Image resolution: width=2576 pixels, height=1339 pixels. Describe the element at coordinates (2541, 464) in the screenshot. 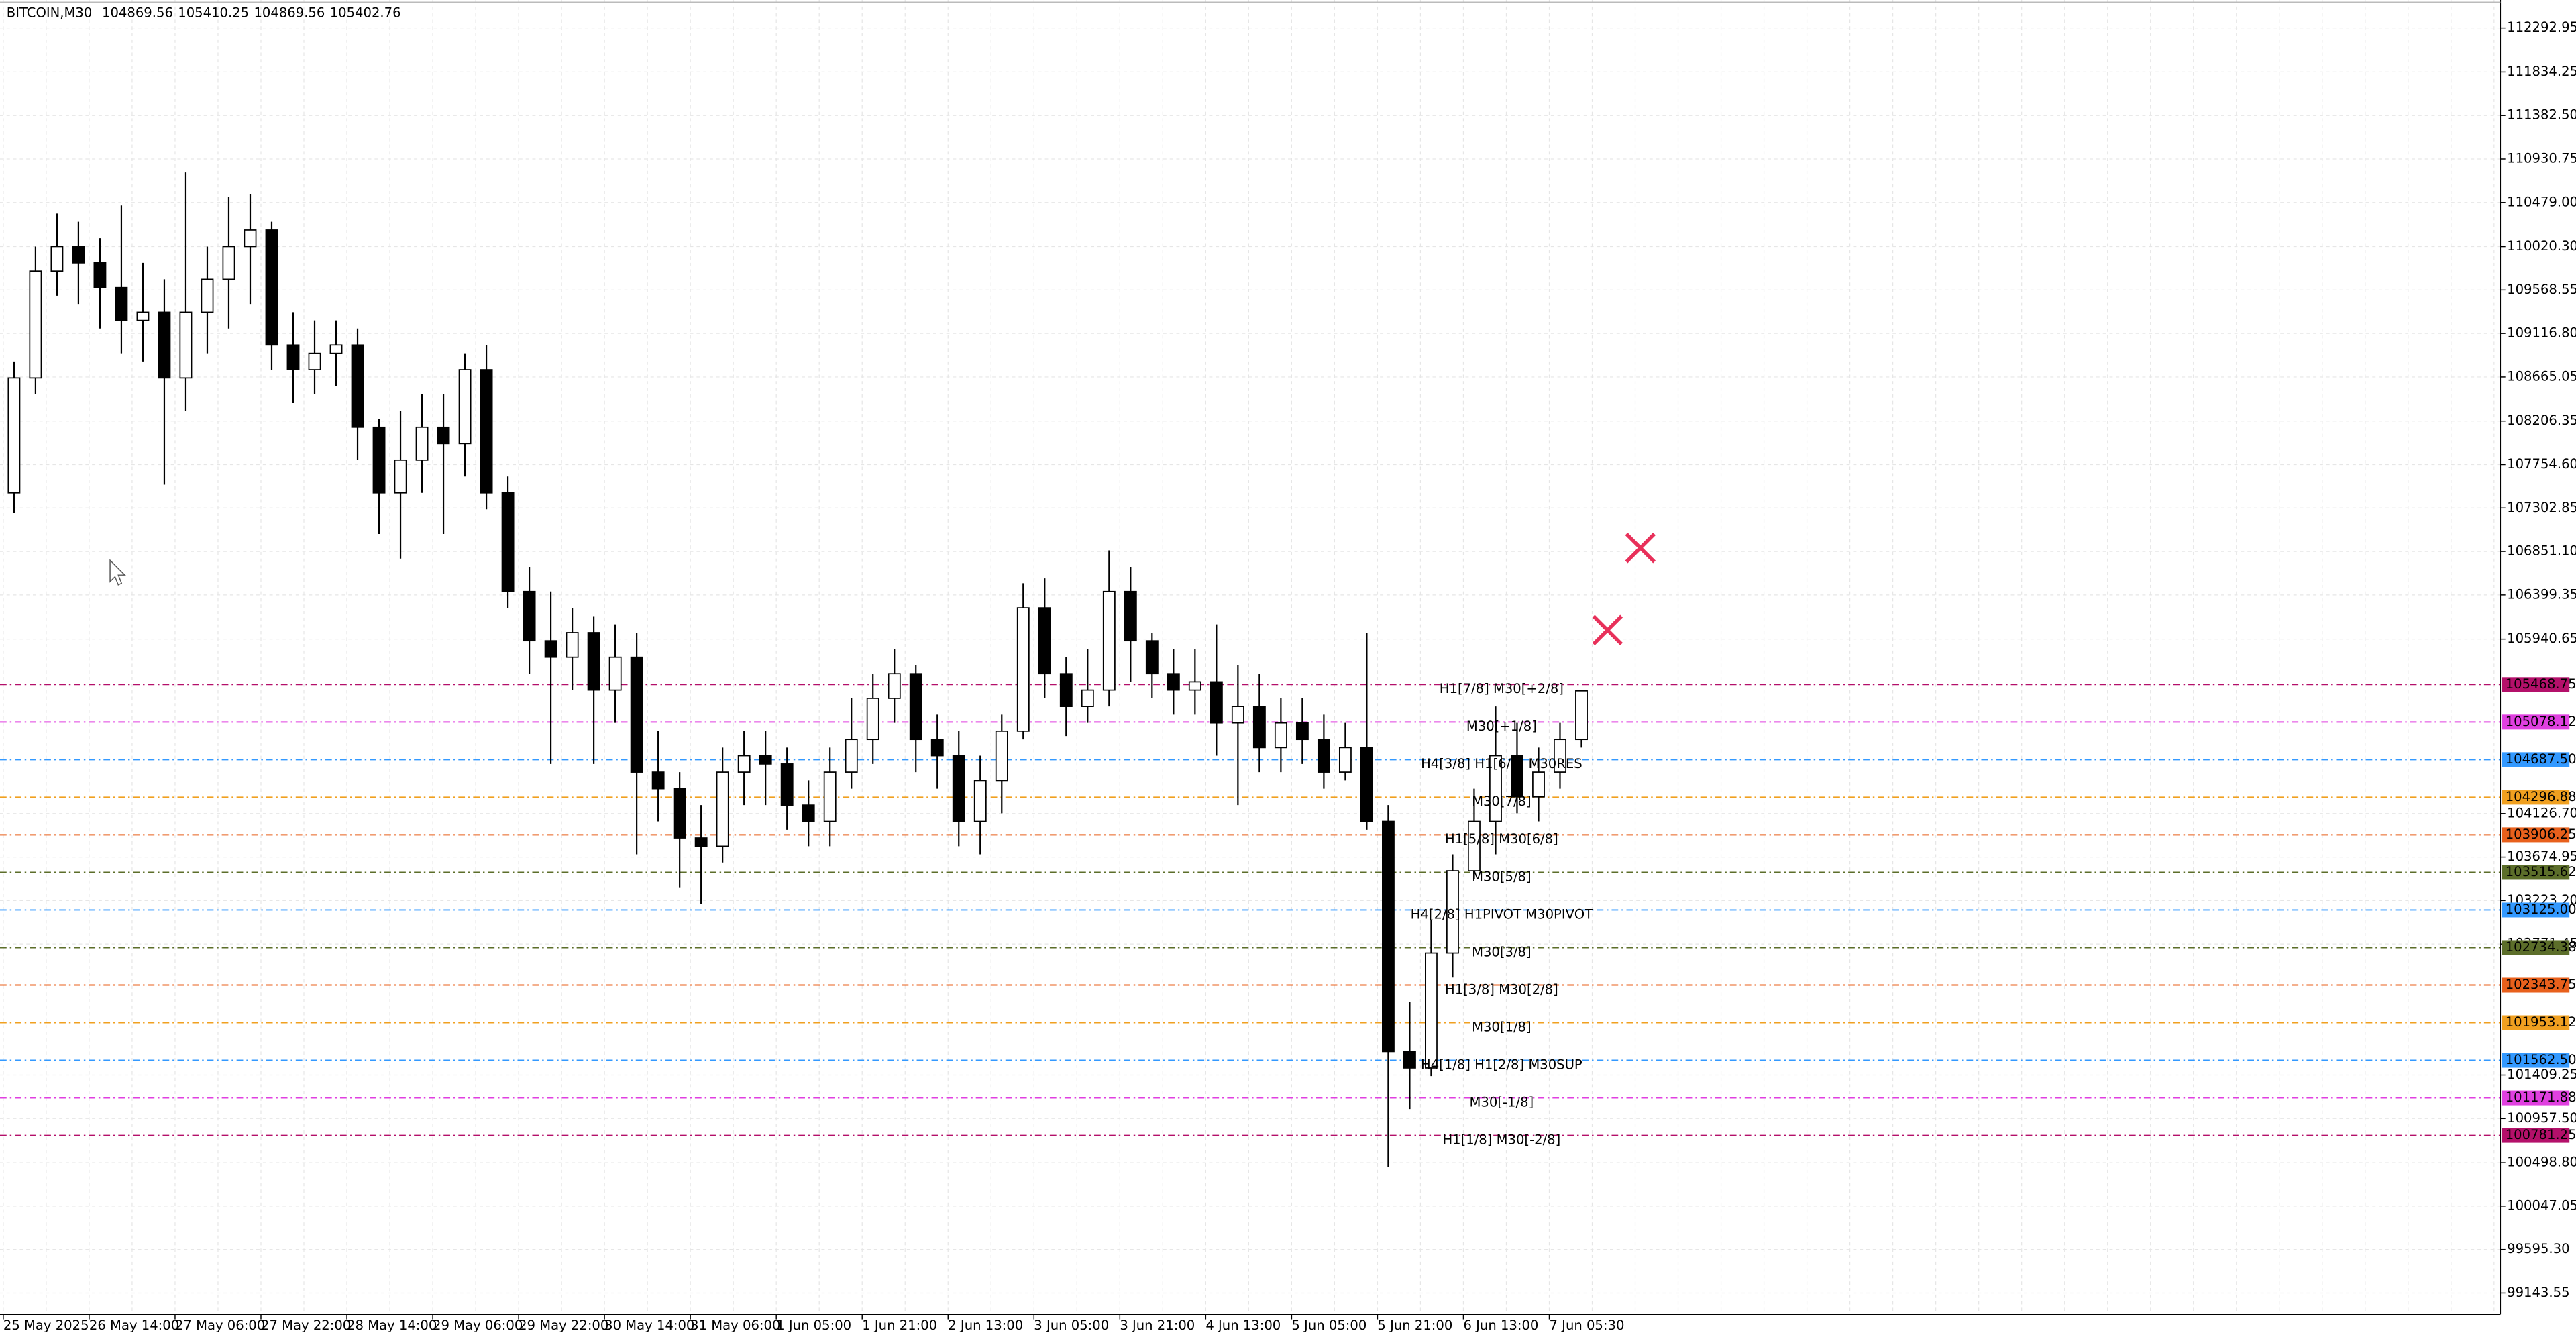

I see `y-tick-label: 107754.60` at that location.